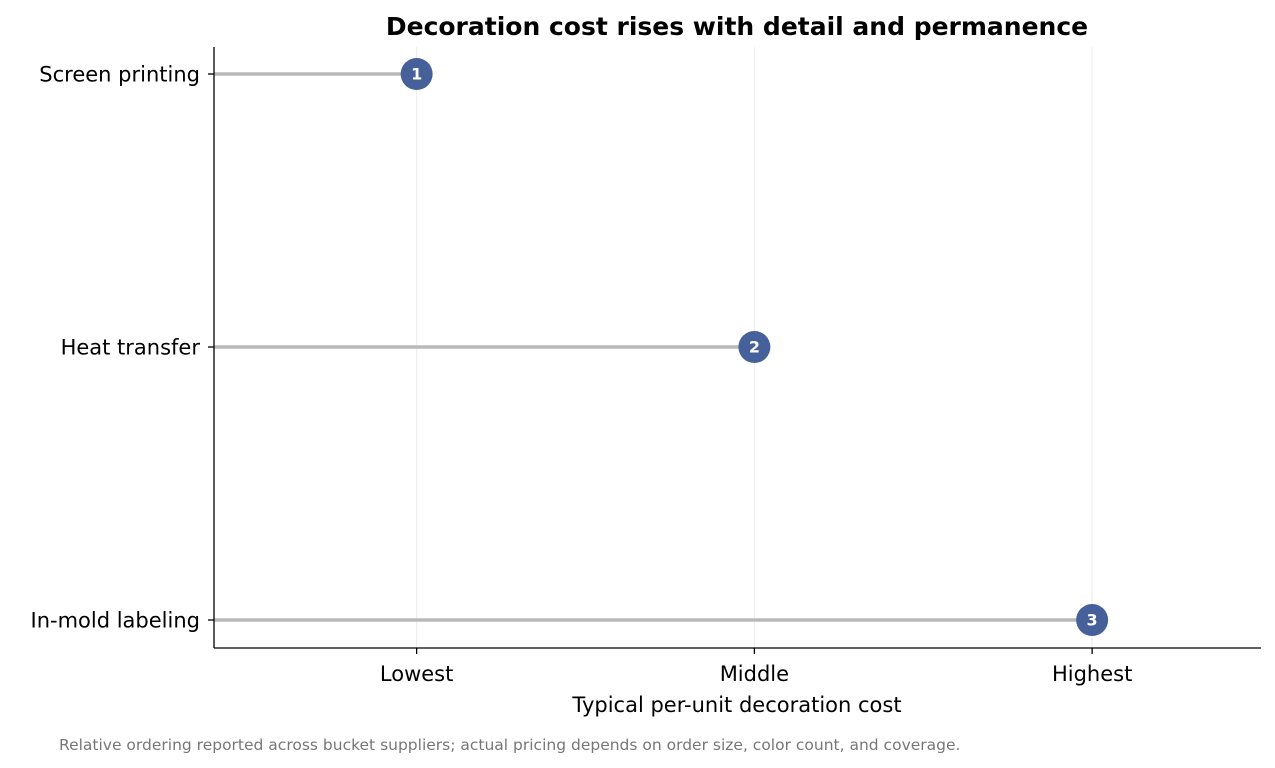 The height and width of the screenshot is (768, 1275). I want to click on data-point-label: 2, so click(754, 347).